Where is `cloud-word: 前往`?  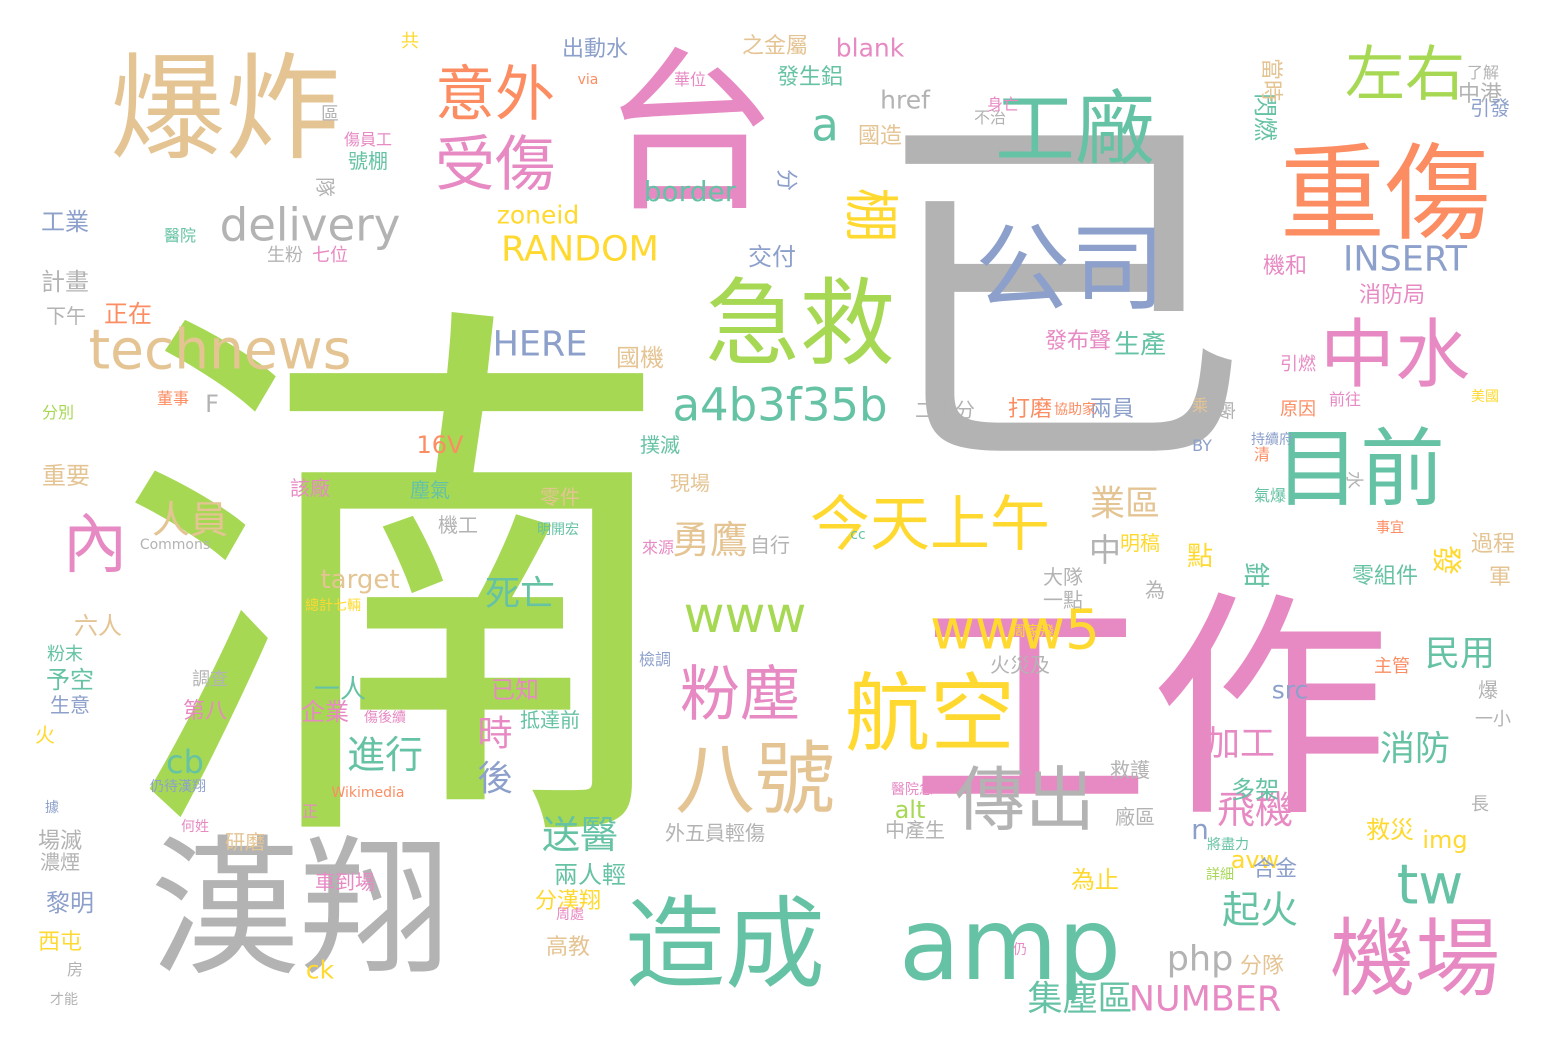 cloud-word: 前往 is located at coordinates (1345, 399).